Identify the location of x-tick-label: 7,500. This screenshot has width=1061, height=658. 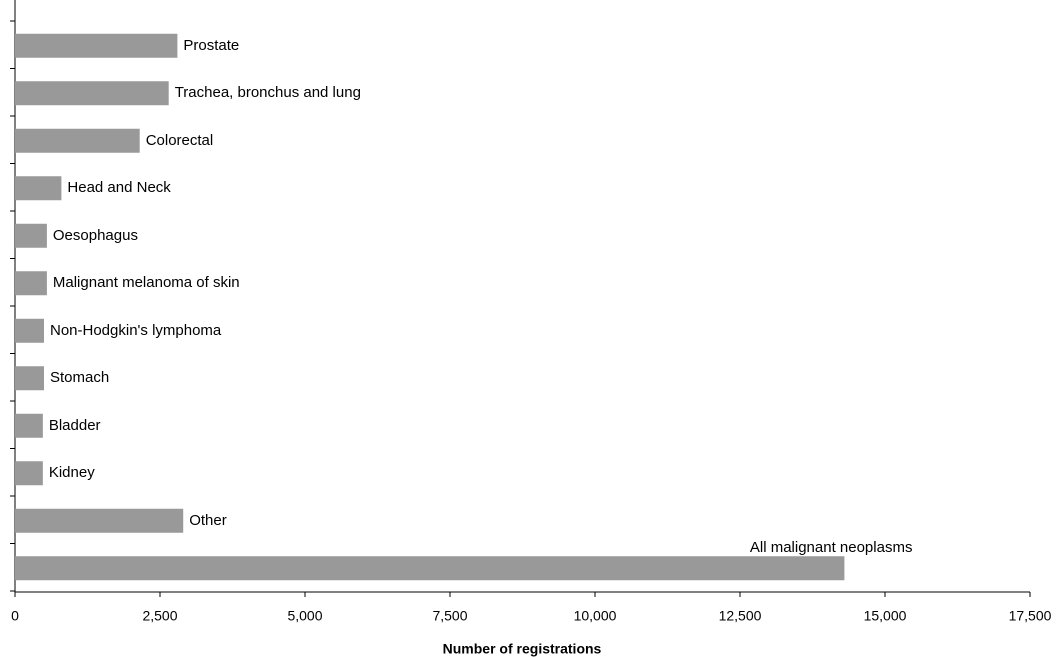
(449, 616).